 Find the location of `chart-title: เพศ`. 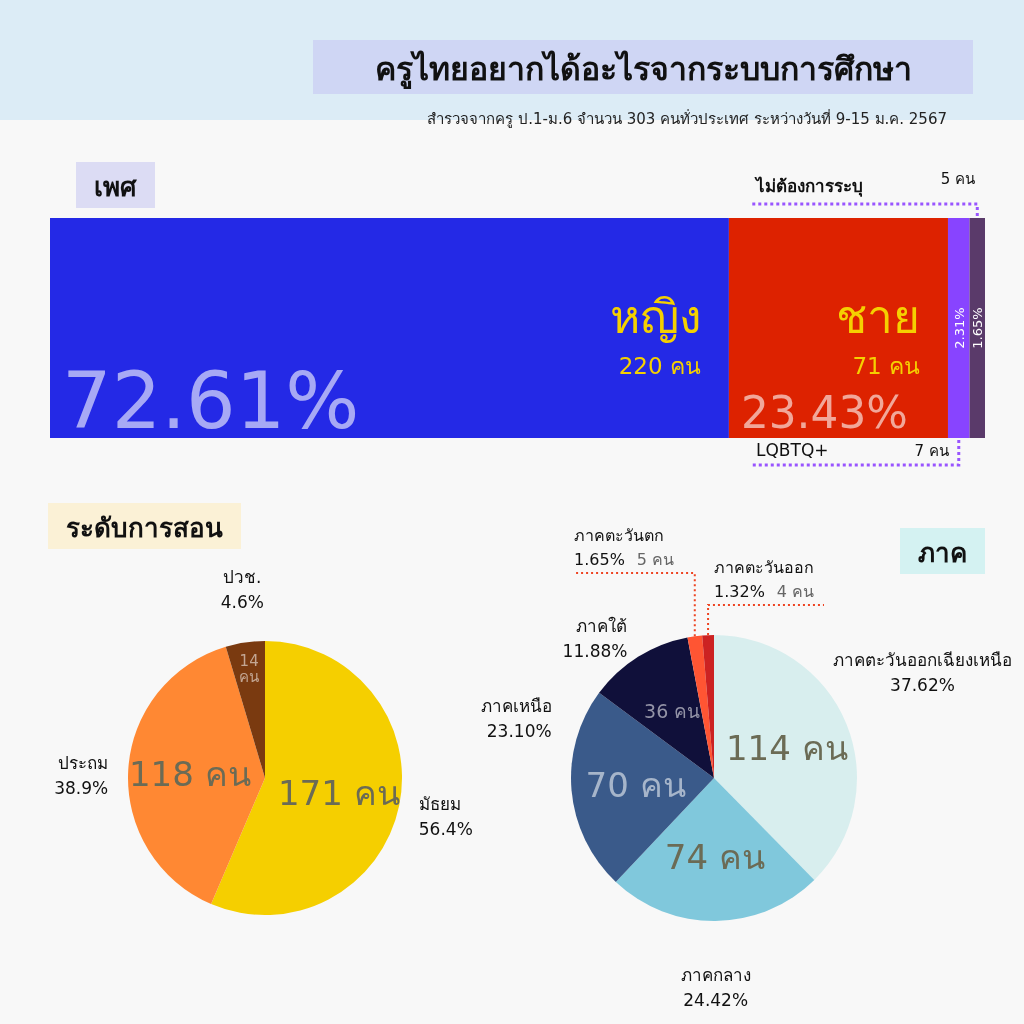

chart-title: เพศ is located at coordinates (115, 187).